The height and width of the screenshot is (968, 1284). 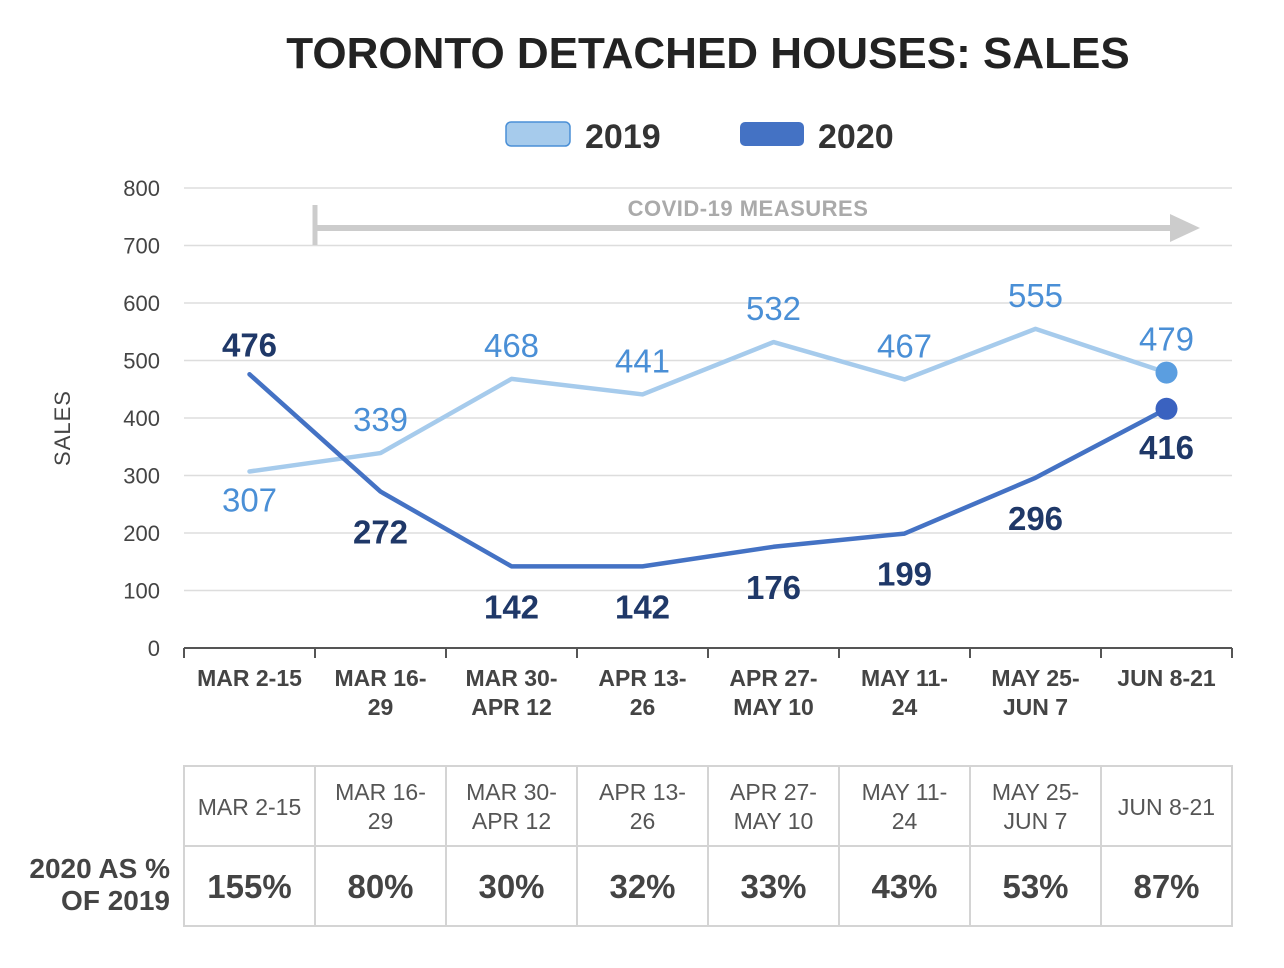 What do you see at coordinates (1166, 678) in the screenshot?
I see `x-tick-label: JUN 8-21` at bounding box center [1166, 678].